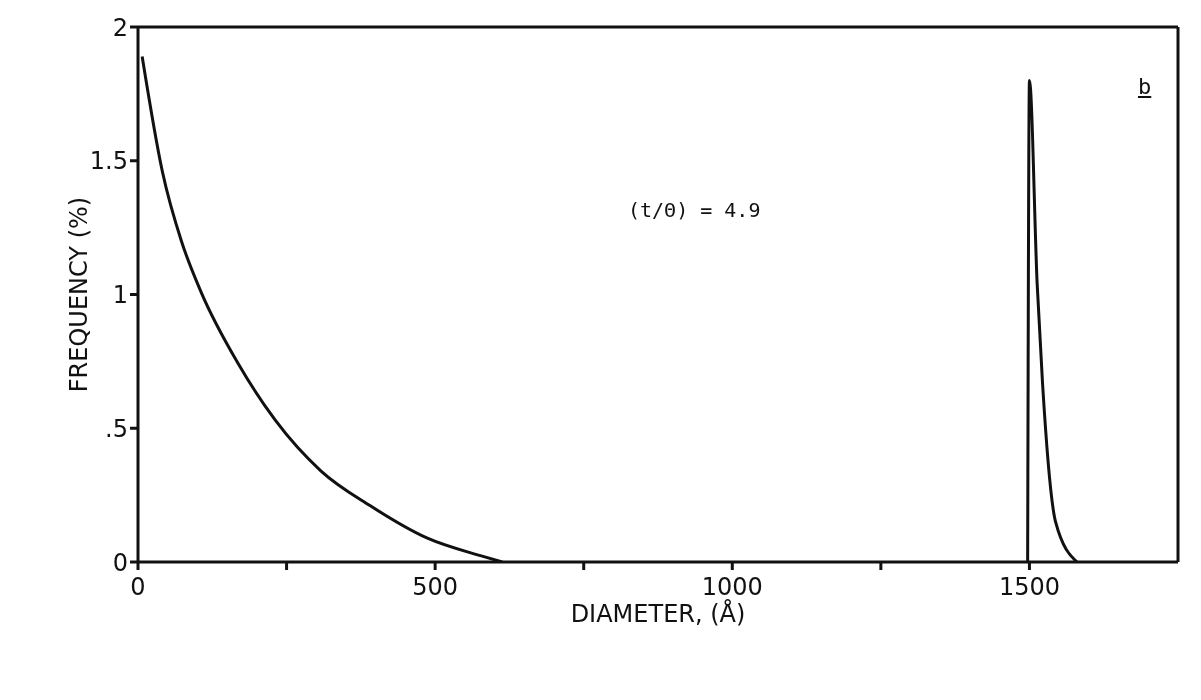  Describe the element at coordinates (120, 295) in the screenshot. I see `y-tick-label: 1` at that location.